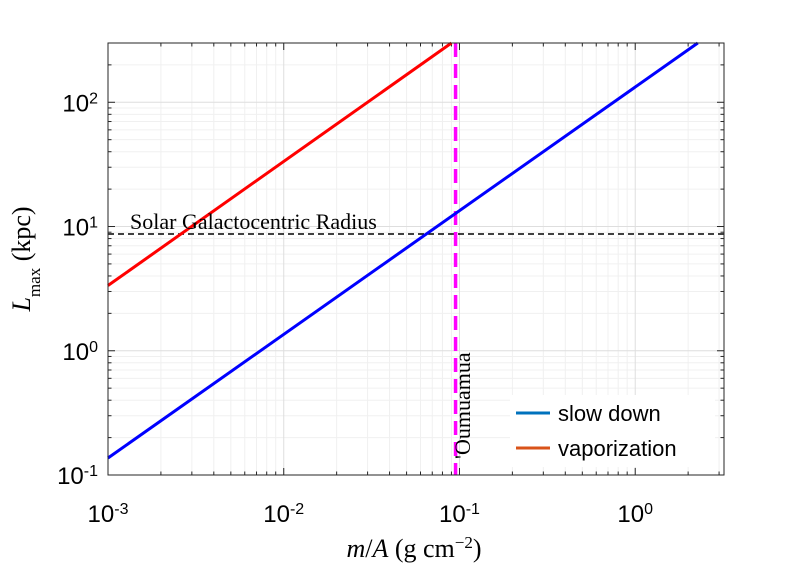  What do you see at coordinates (635, 515) in the screenshot?
I see `x-tick-label: 10⁰` at bounding box center [635, 515].